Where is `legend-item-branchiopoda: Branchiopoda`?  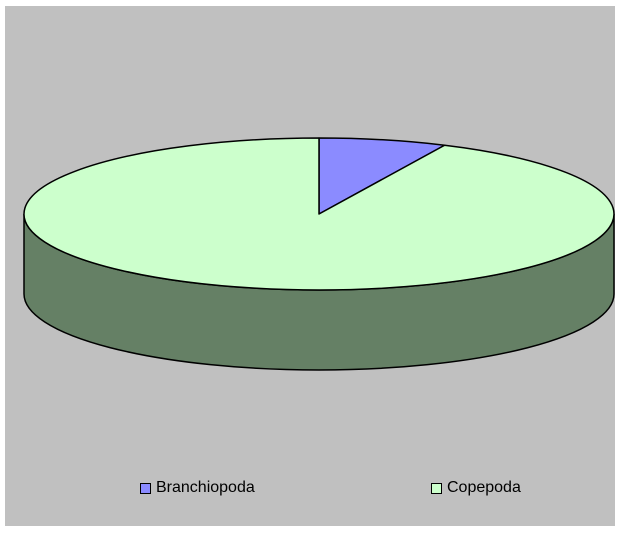 legend-item-branchiopoda: Branchiopoda is located at coordinates (197, 488).